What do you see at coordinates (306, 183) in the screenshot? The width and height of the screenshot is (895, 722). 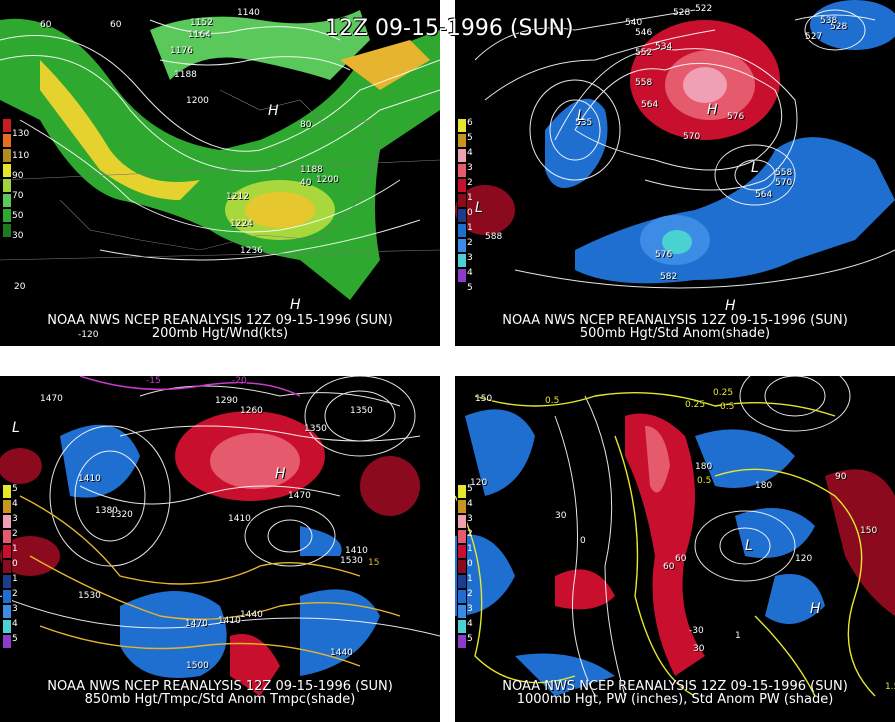 I see `contour-label: 40` at bounding box center [306, 183].